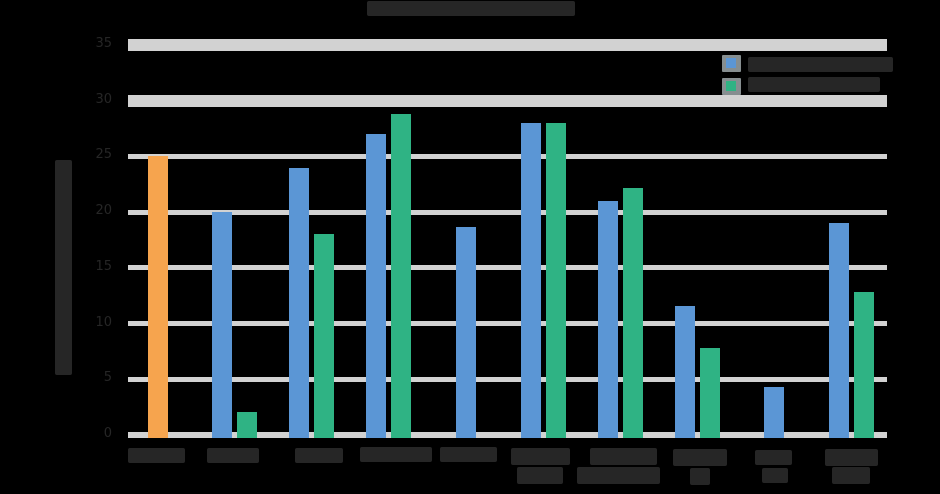 The image size is (940, 494). Describe the element at coordinates (103, 211) in the screenshot. I see `y-tick-label: 20` at that location.